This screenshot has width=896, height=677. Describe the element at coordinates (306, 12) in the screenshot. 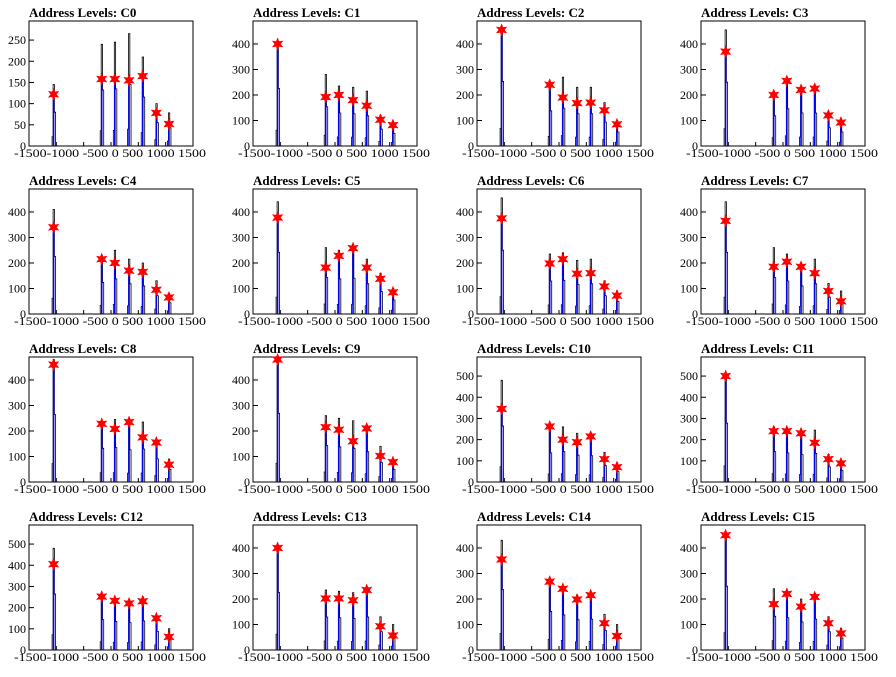

I see `chart-title: Address Levels: C1` at that location.